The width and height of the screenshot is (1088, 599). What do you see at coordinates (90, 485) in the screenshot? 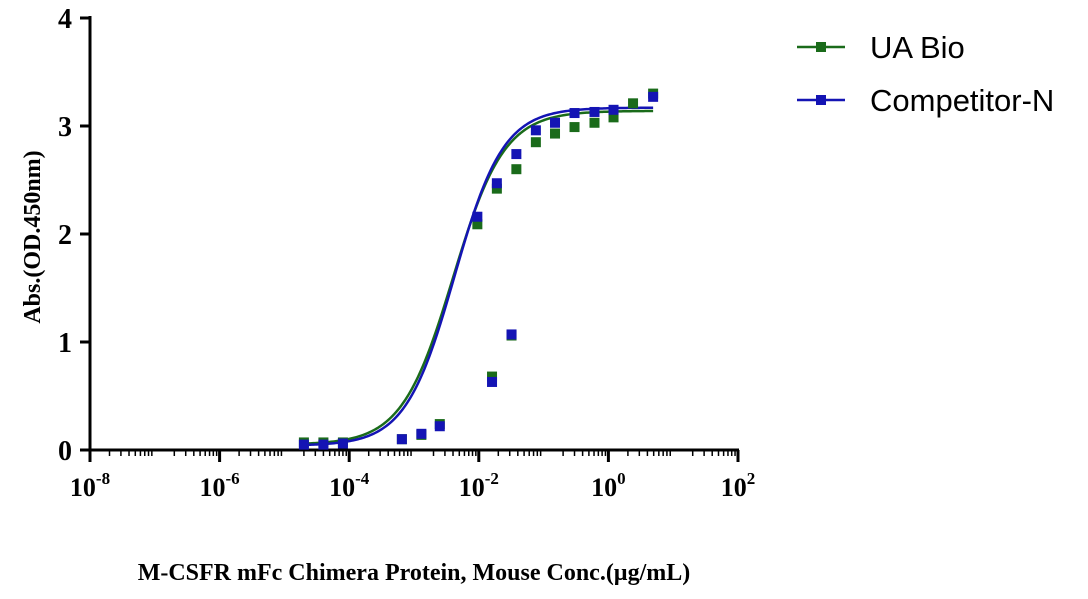
I see `x-tick-label: 10⁻⁸` at bounding box center [90, 485].